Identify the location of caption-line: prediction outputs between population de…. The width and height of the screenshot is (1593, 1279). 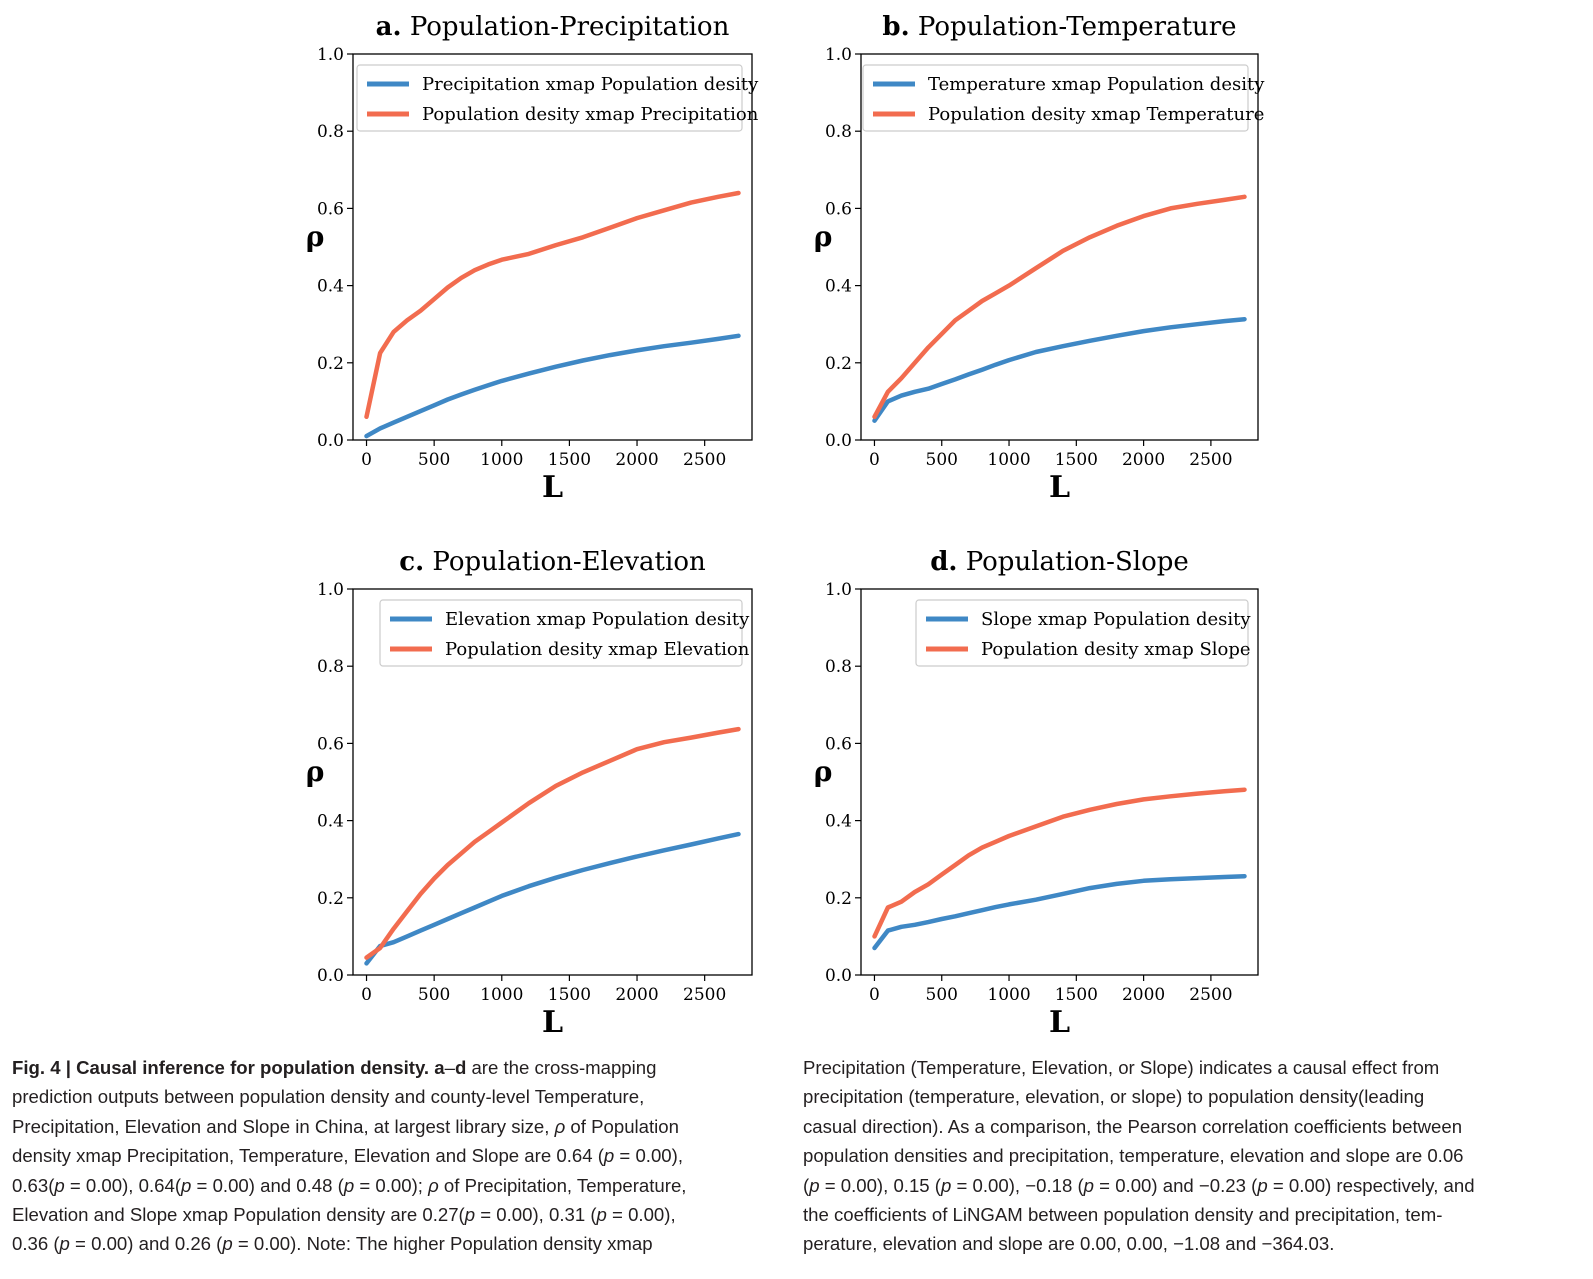
(398, 1096).